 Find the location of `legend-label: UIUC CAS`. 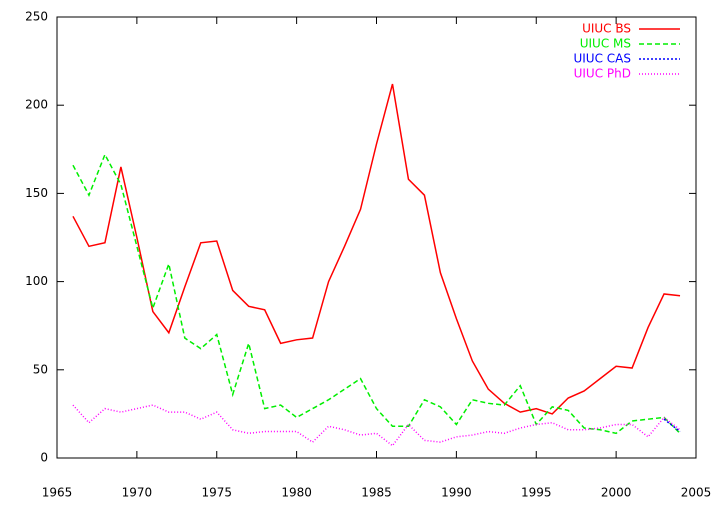

legend-label: UIUC CAS is located at coordinates (602, 59).